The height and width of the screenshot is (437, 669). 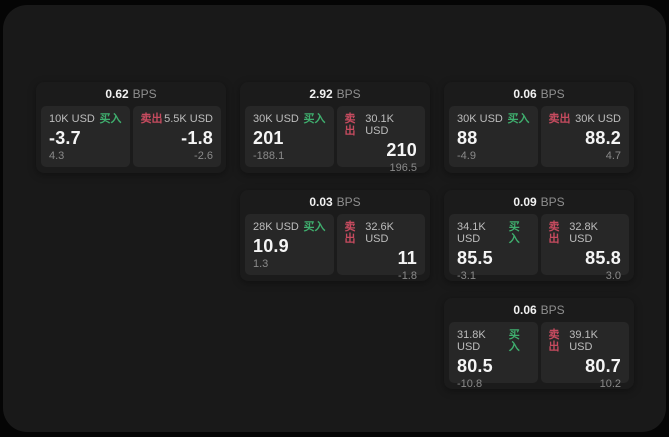 I want to click on sell-panel-top: 卖出 39.1K USD, so click(x=585, y=341).